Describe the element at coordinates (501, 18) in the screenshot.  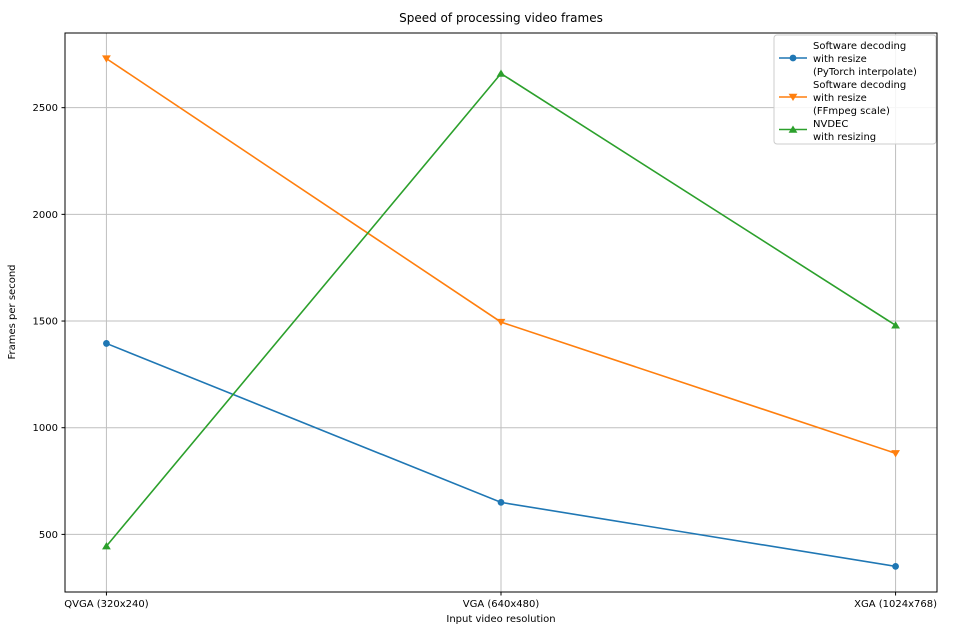
I see `chart-title: Speed of processing video frames` at that location.